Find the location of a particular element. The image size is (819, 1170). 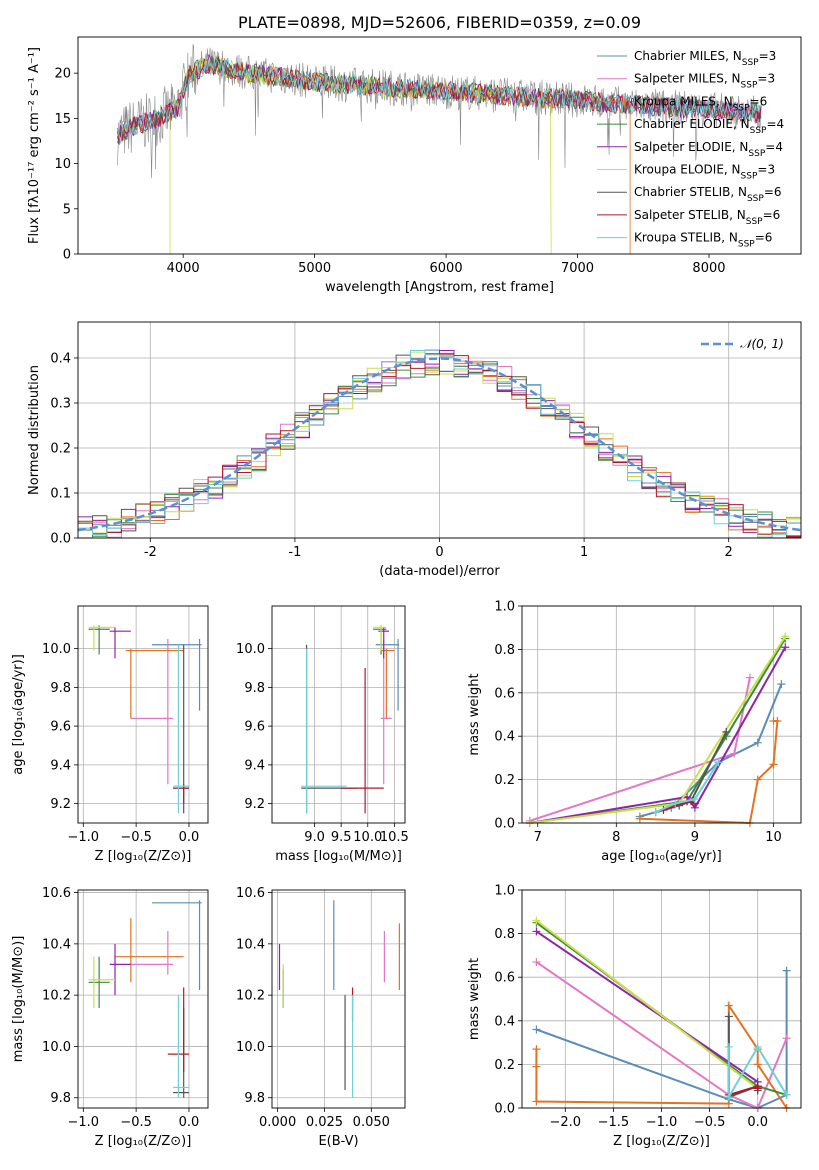

x-tick-label: 4000 is located at coordinates (183, 268).